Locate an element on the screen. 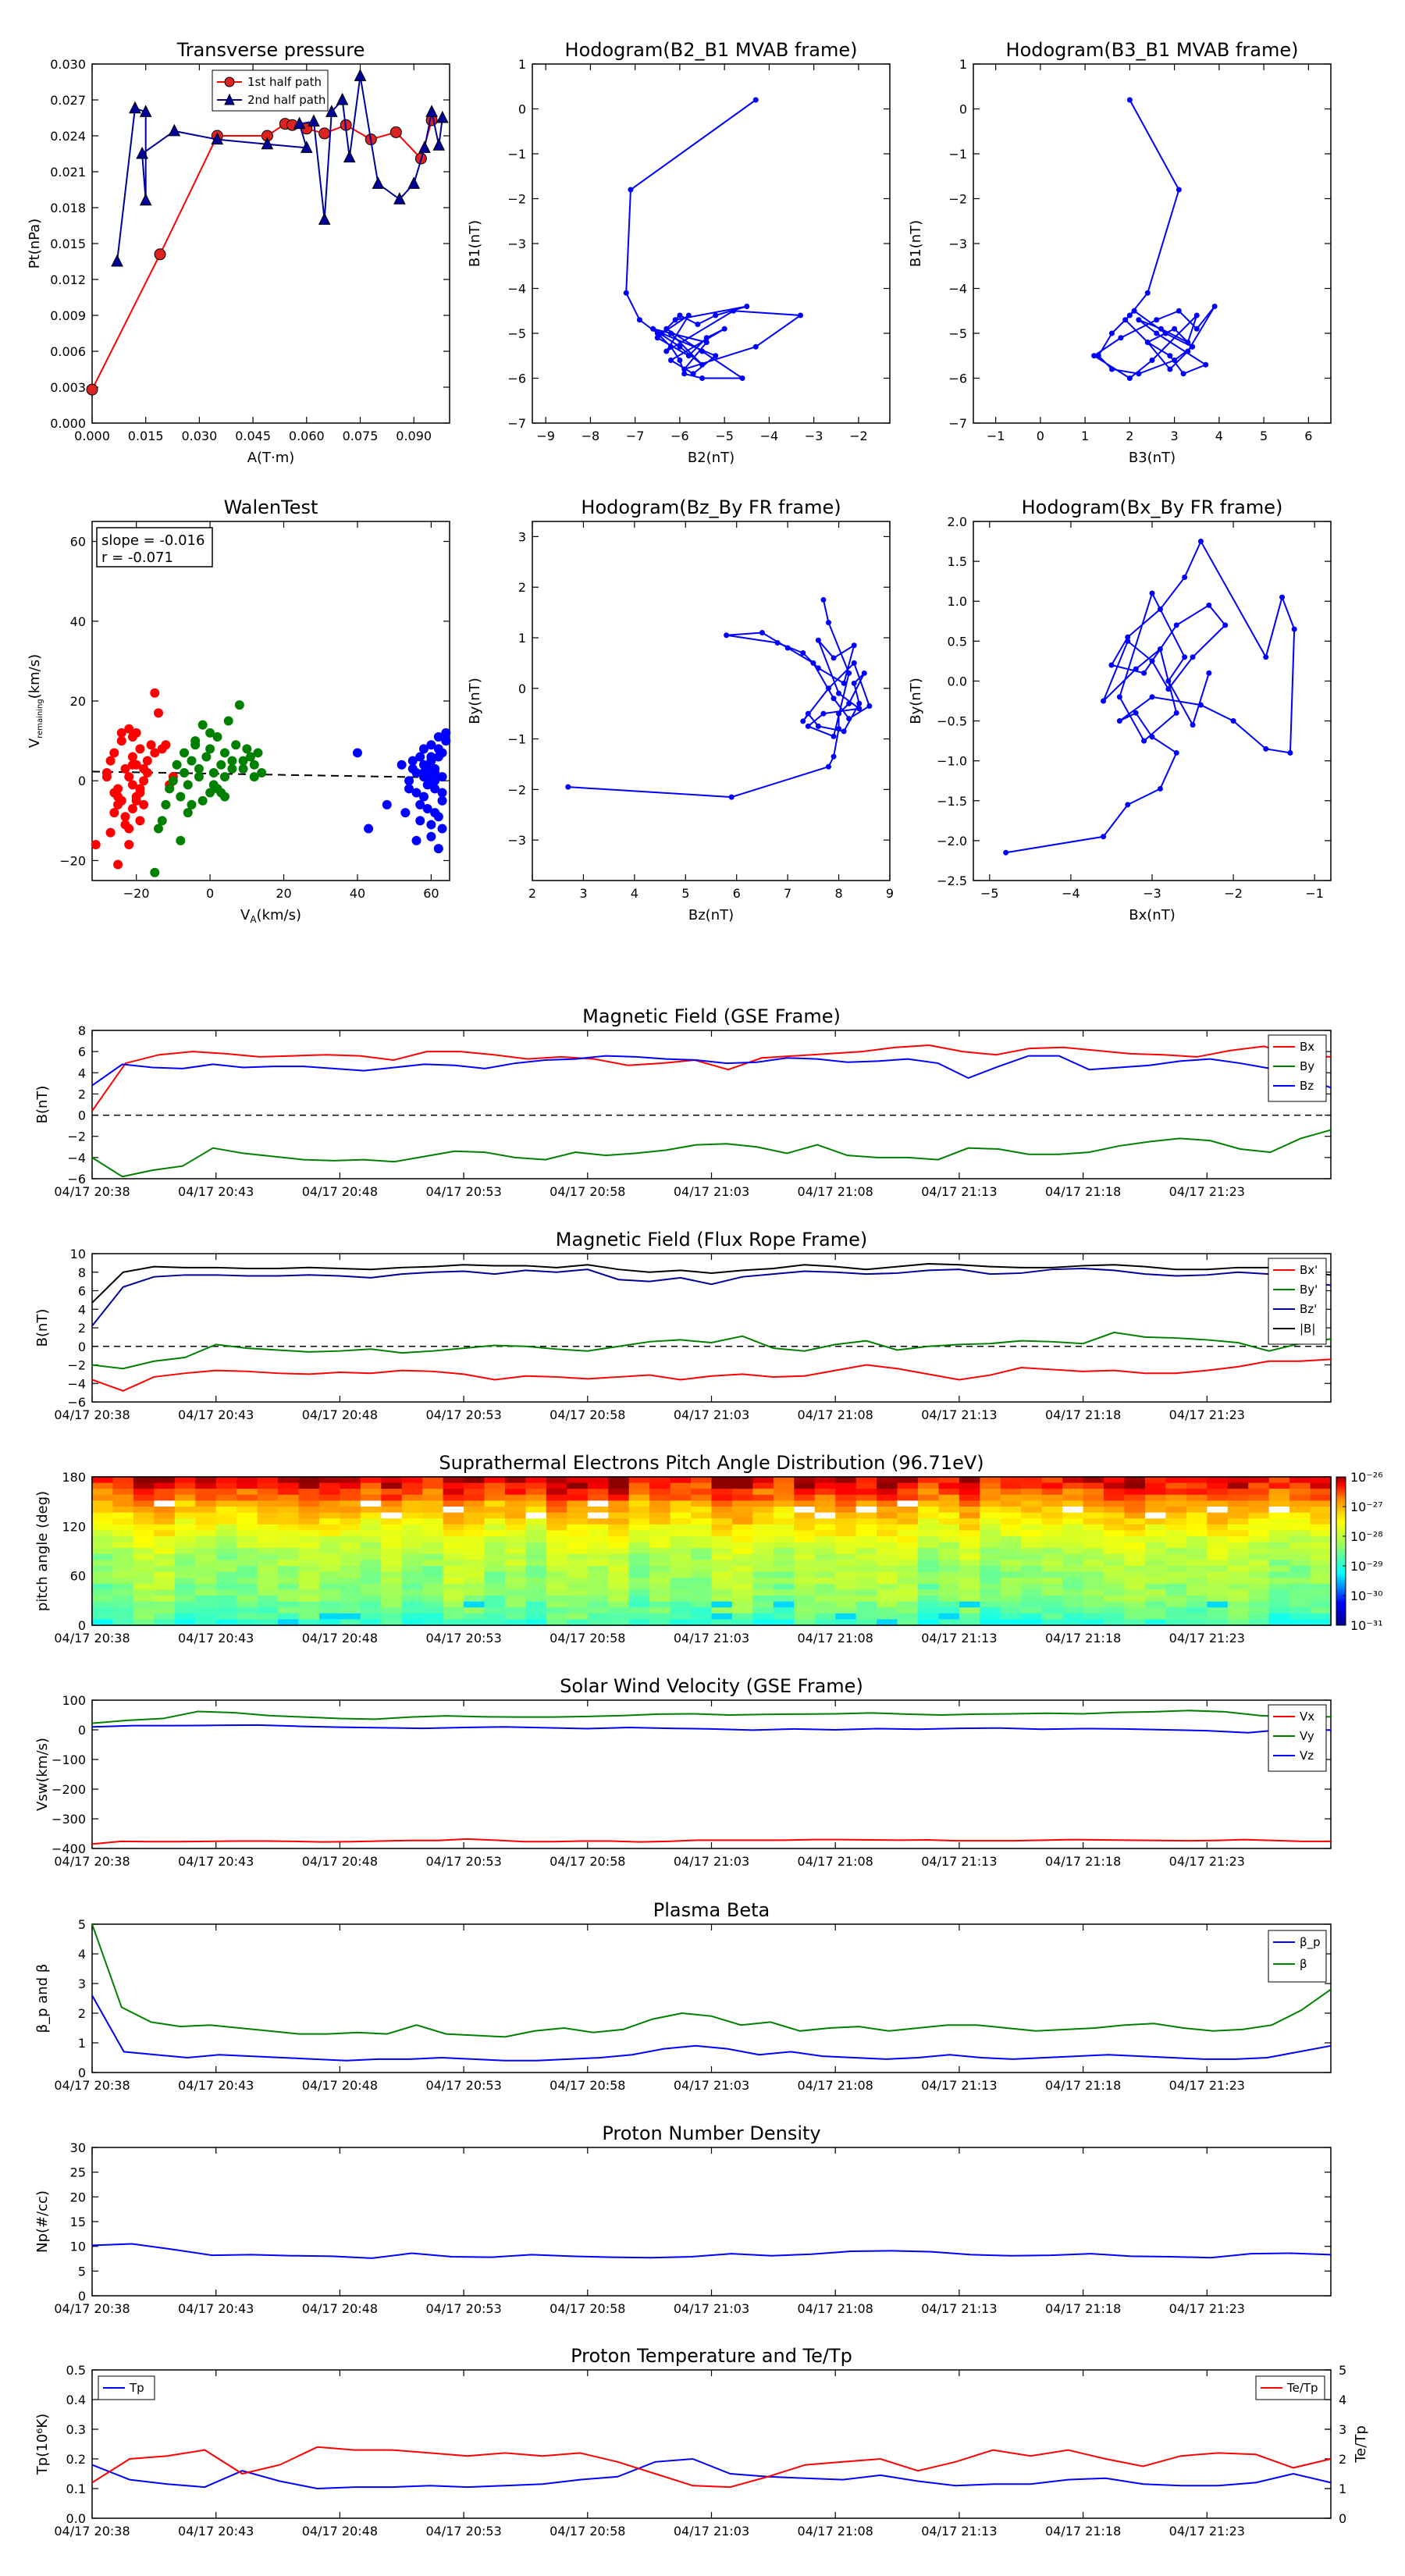 This screenshot has width=1405, height=2576. y-axis-label: By(nT) is located at coordinates (916, 701).